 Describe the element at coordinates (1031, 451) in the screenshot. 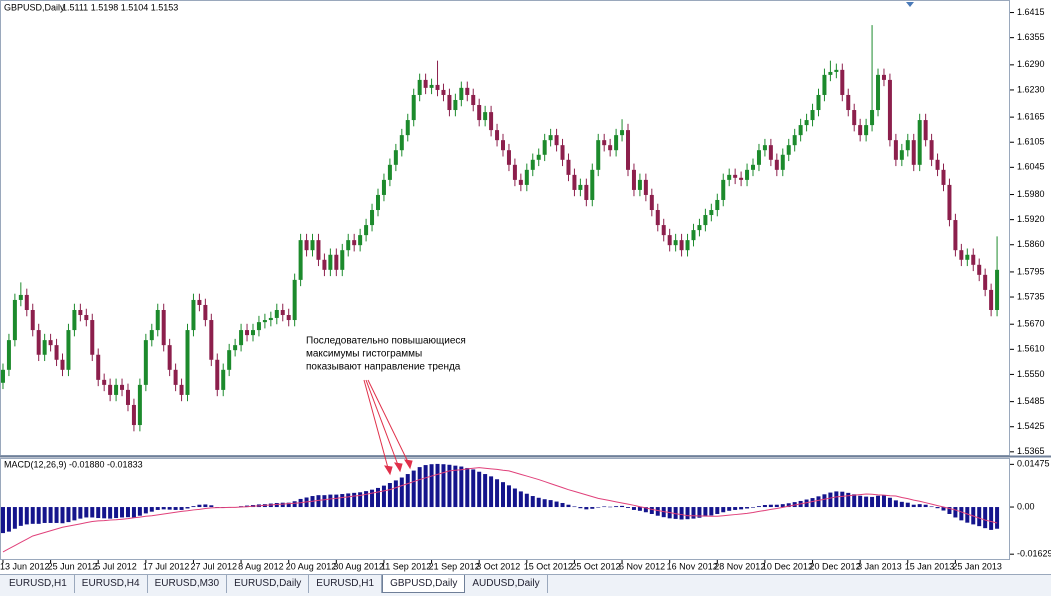

I see `y-tick-label: 1.5365` at that location.